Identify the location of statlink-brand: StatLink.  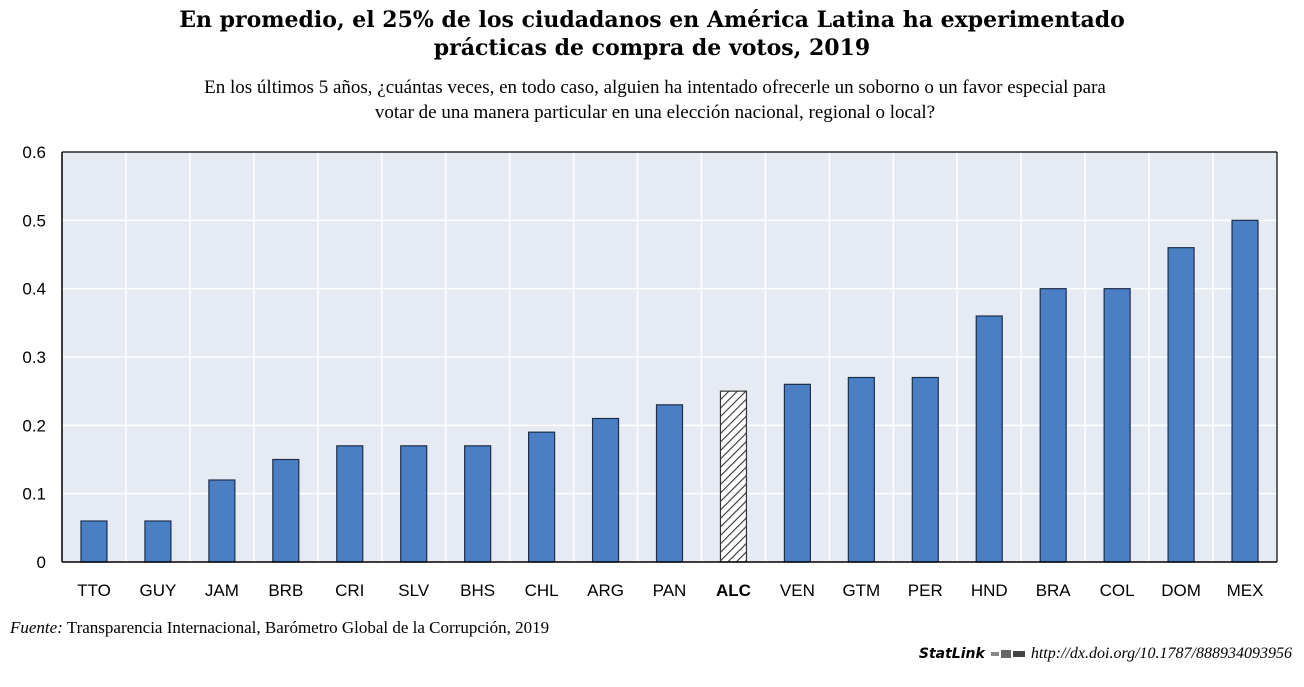
(951, 654).